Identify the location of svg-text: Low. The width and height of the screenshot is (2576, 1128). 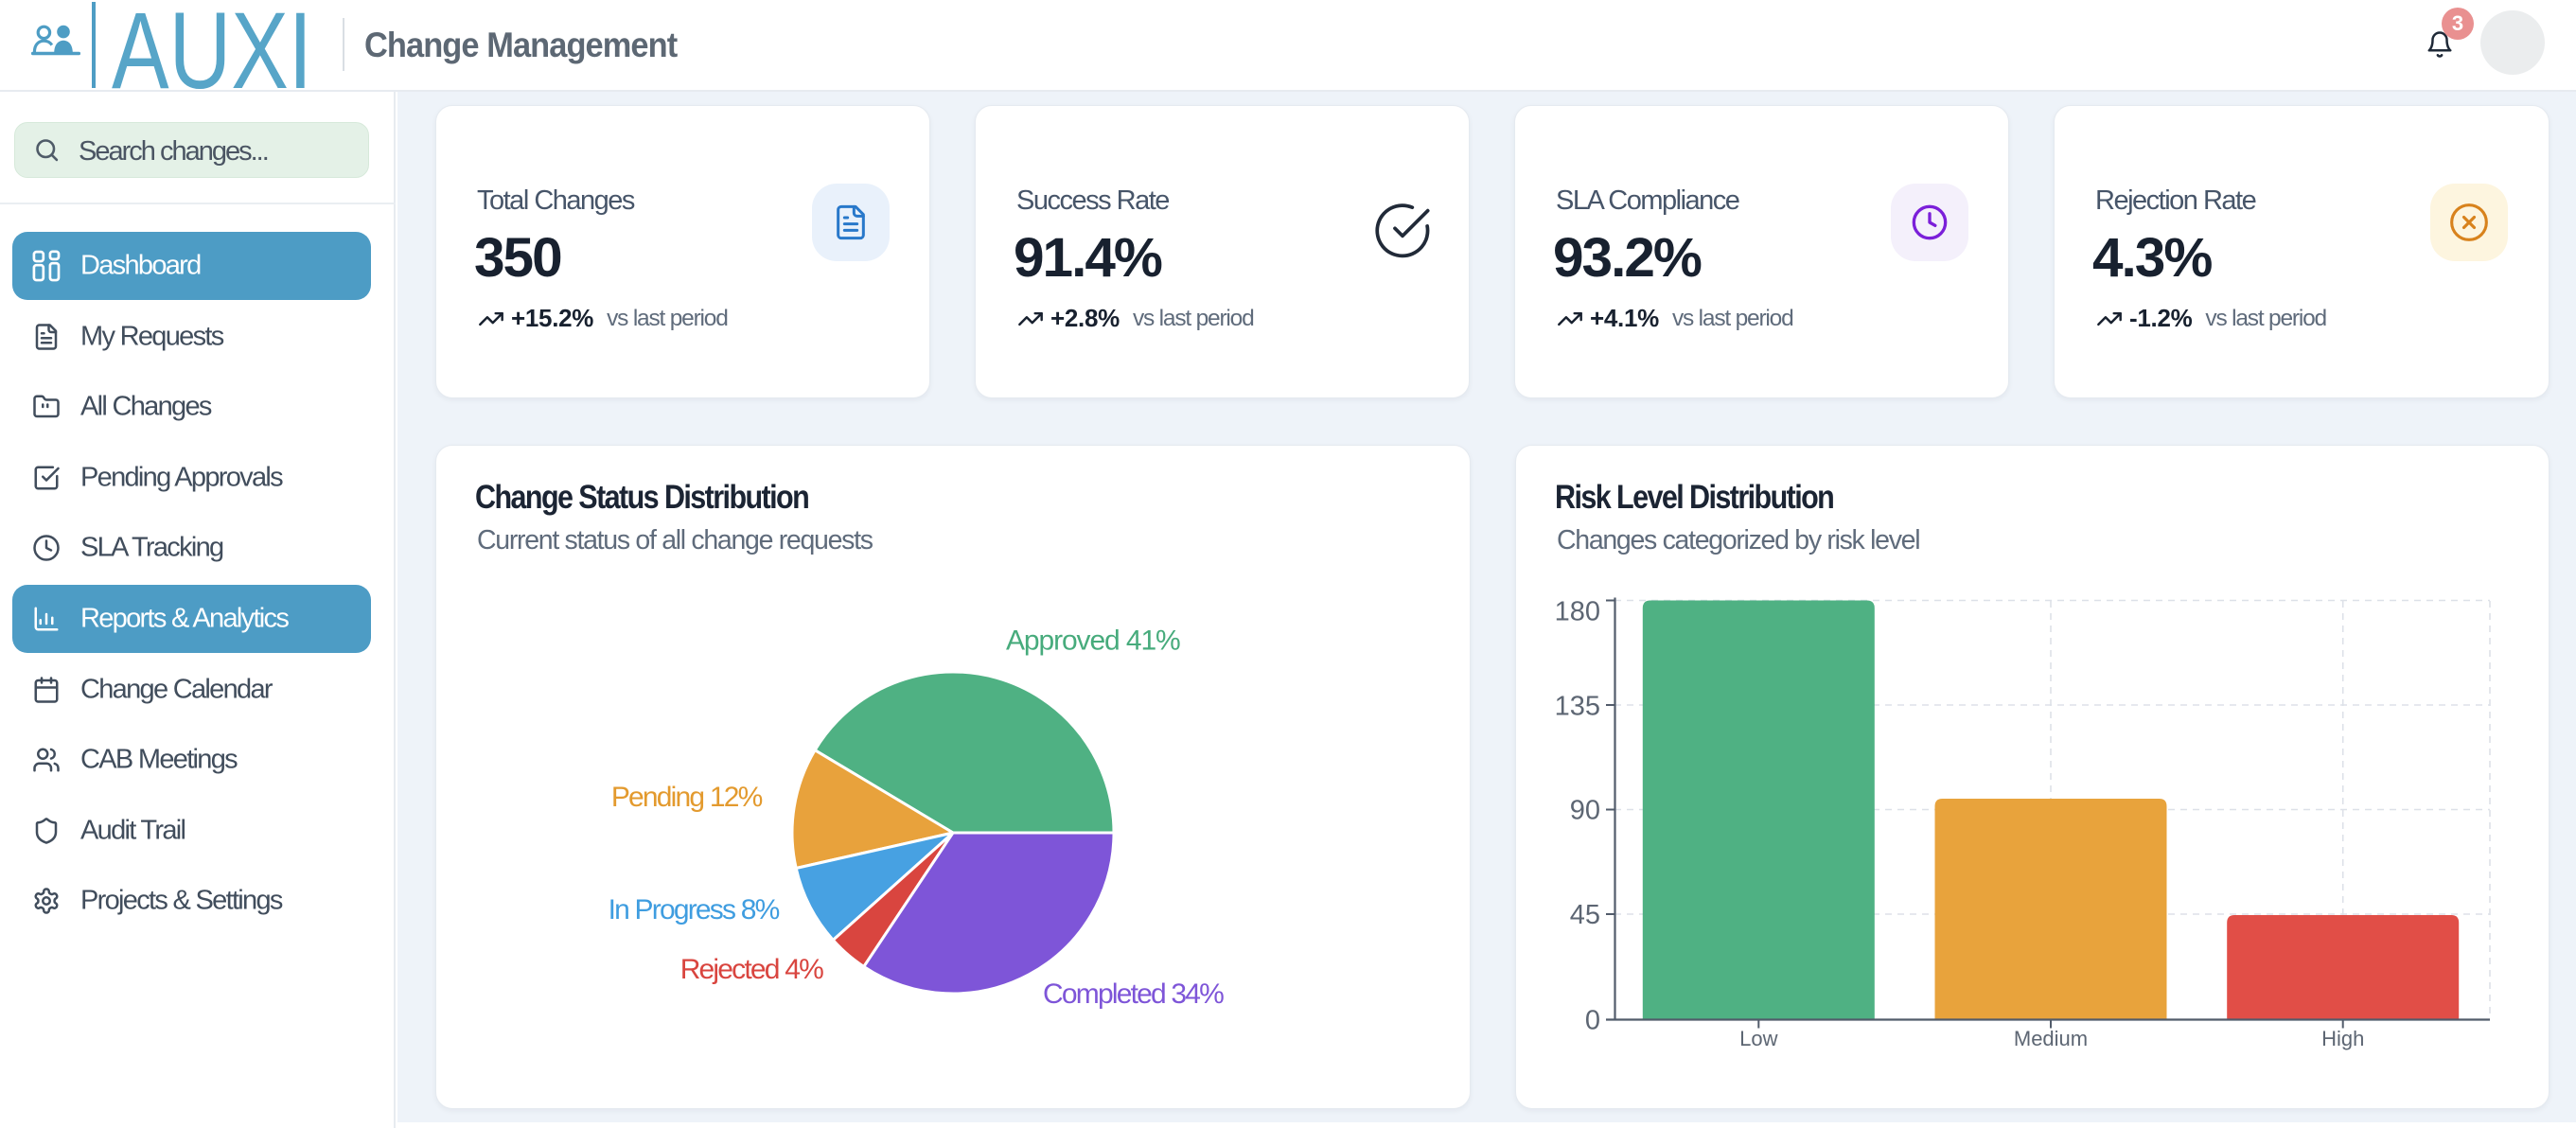
(1758, 1038).